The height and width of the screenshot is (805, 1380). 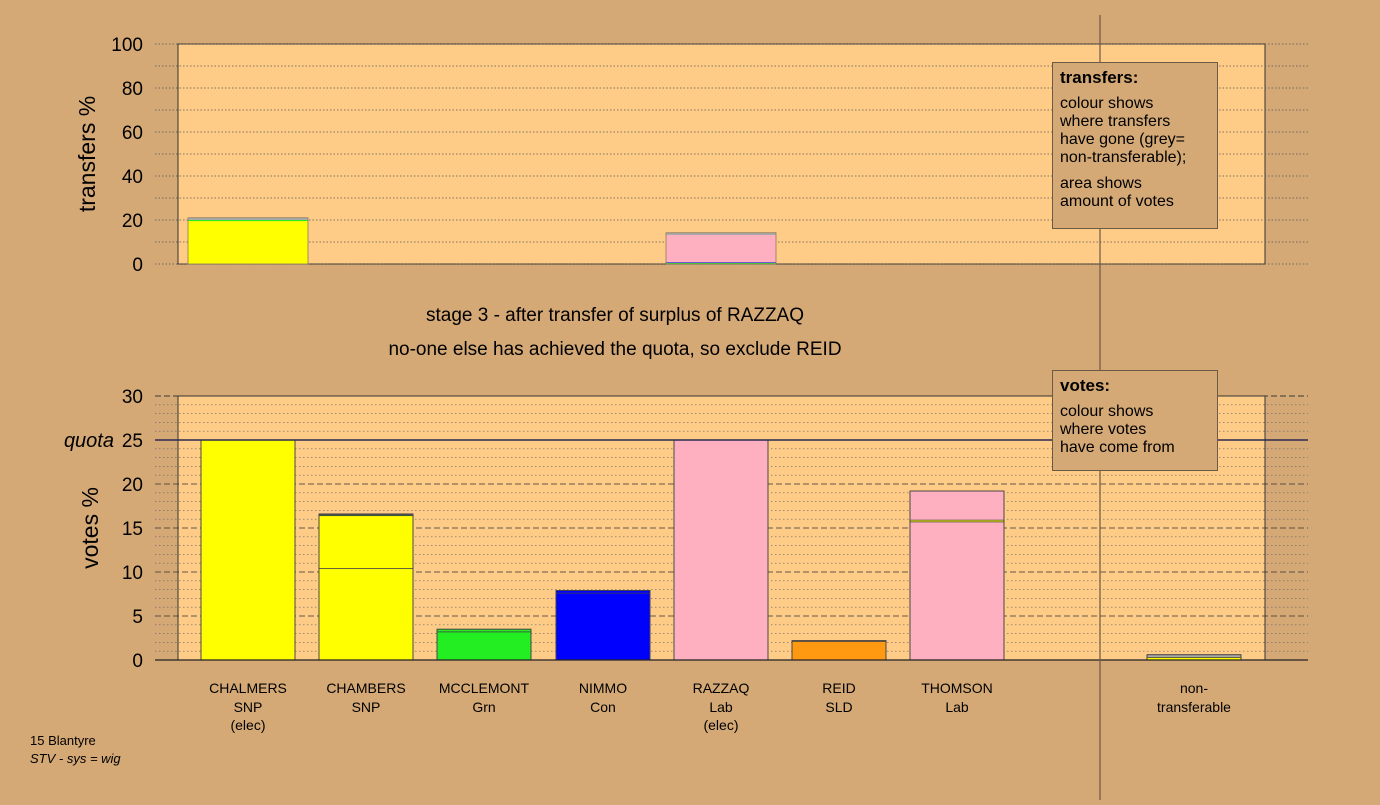 What do you see at coordinates (137, 617) in the screenshot?
I see `votes-tick-label: 5` at bounding box center [137, 617].